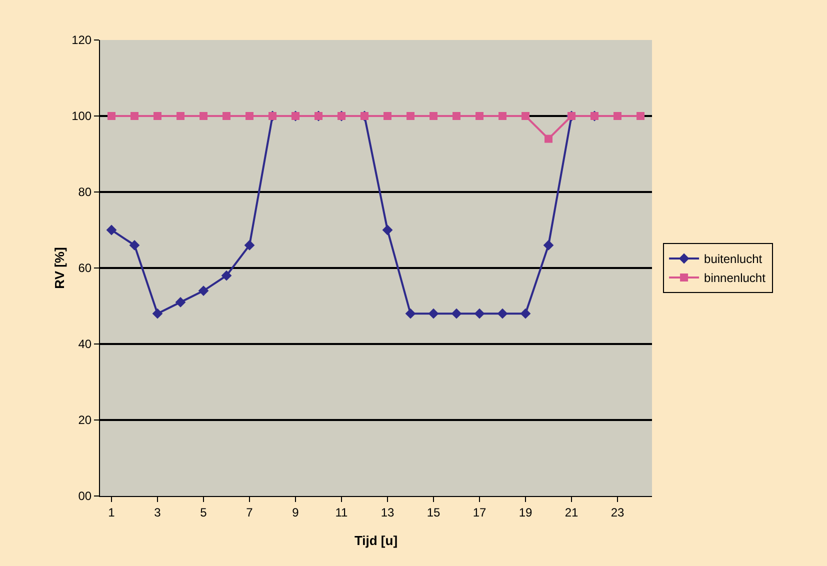 The image size is (827, 566). I want to click on x-tick-label: 9, so click(296, 512).